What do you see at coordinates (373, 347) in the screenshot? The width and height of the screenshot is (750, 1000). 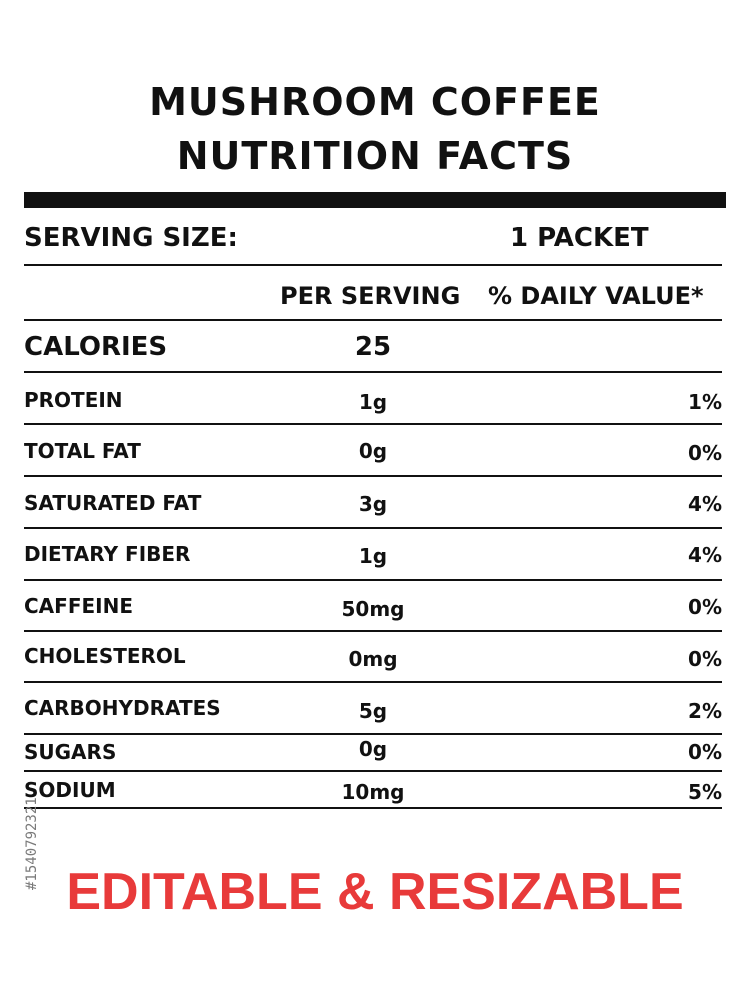 I see `calories-value: 25` at bounding box center [373, 347].